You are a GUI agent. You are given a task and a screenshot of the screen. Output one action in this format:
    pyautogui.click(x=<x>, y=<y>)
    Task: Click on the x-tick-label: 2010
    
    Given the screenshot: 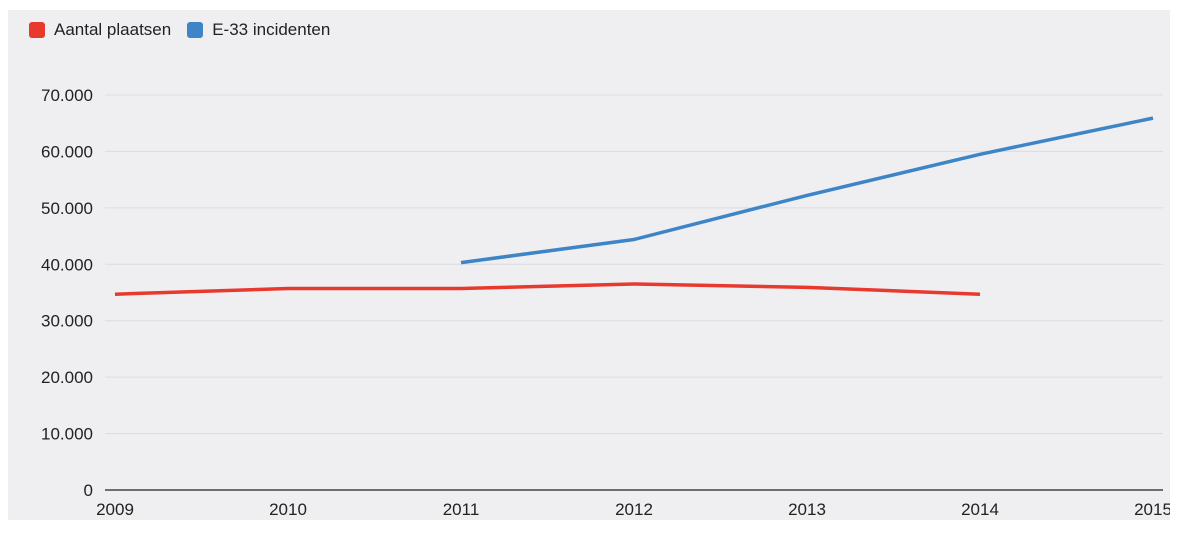 What is the action you would take?
    pyautogui.click(x=288, y=509)
    